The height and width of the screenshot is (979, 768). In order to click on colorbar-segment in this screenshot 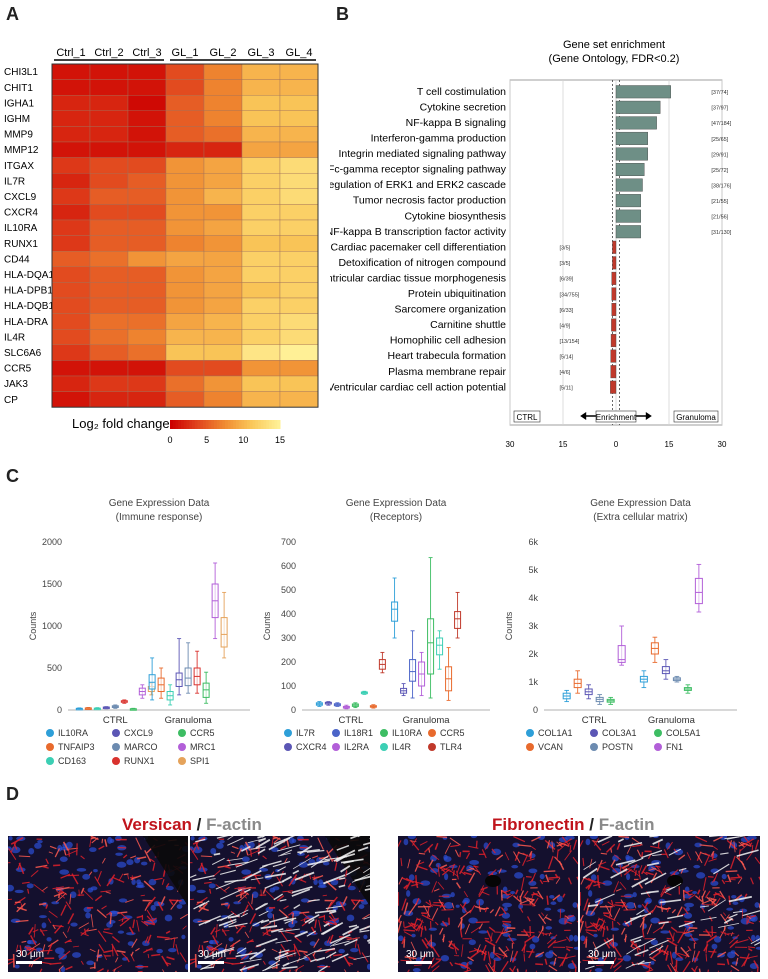, I will do `click(257, 424)`.